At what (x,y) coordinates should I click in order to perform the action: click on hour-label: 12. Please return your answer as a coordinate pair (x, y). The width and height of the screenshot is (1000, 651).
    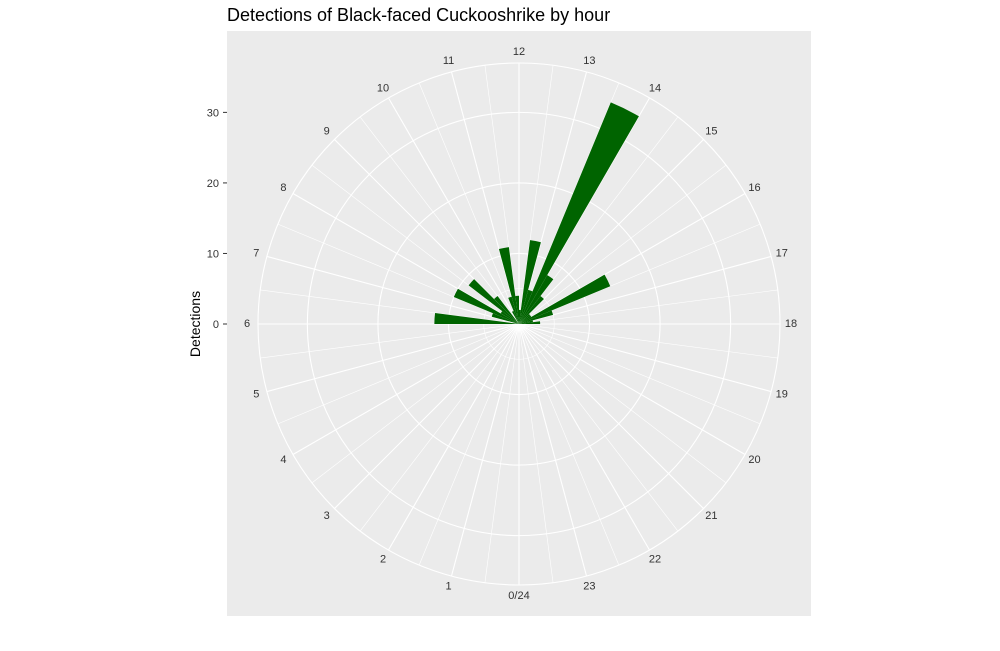
    Looking at the image, I should click on (519, 52).